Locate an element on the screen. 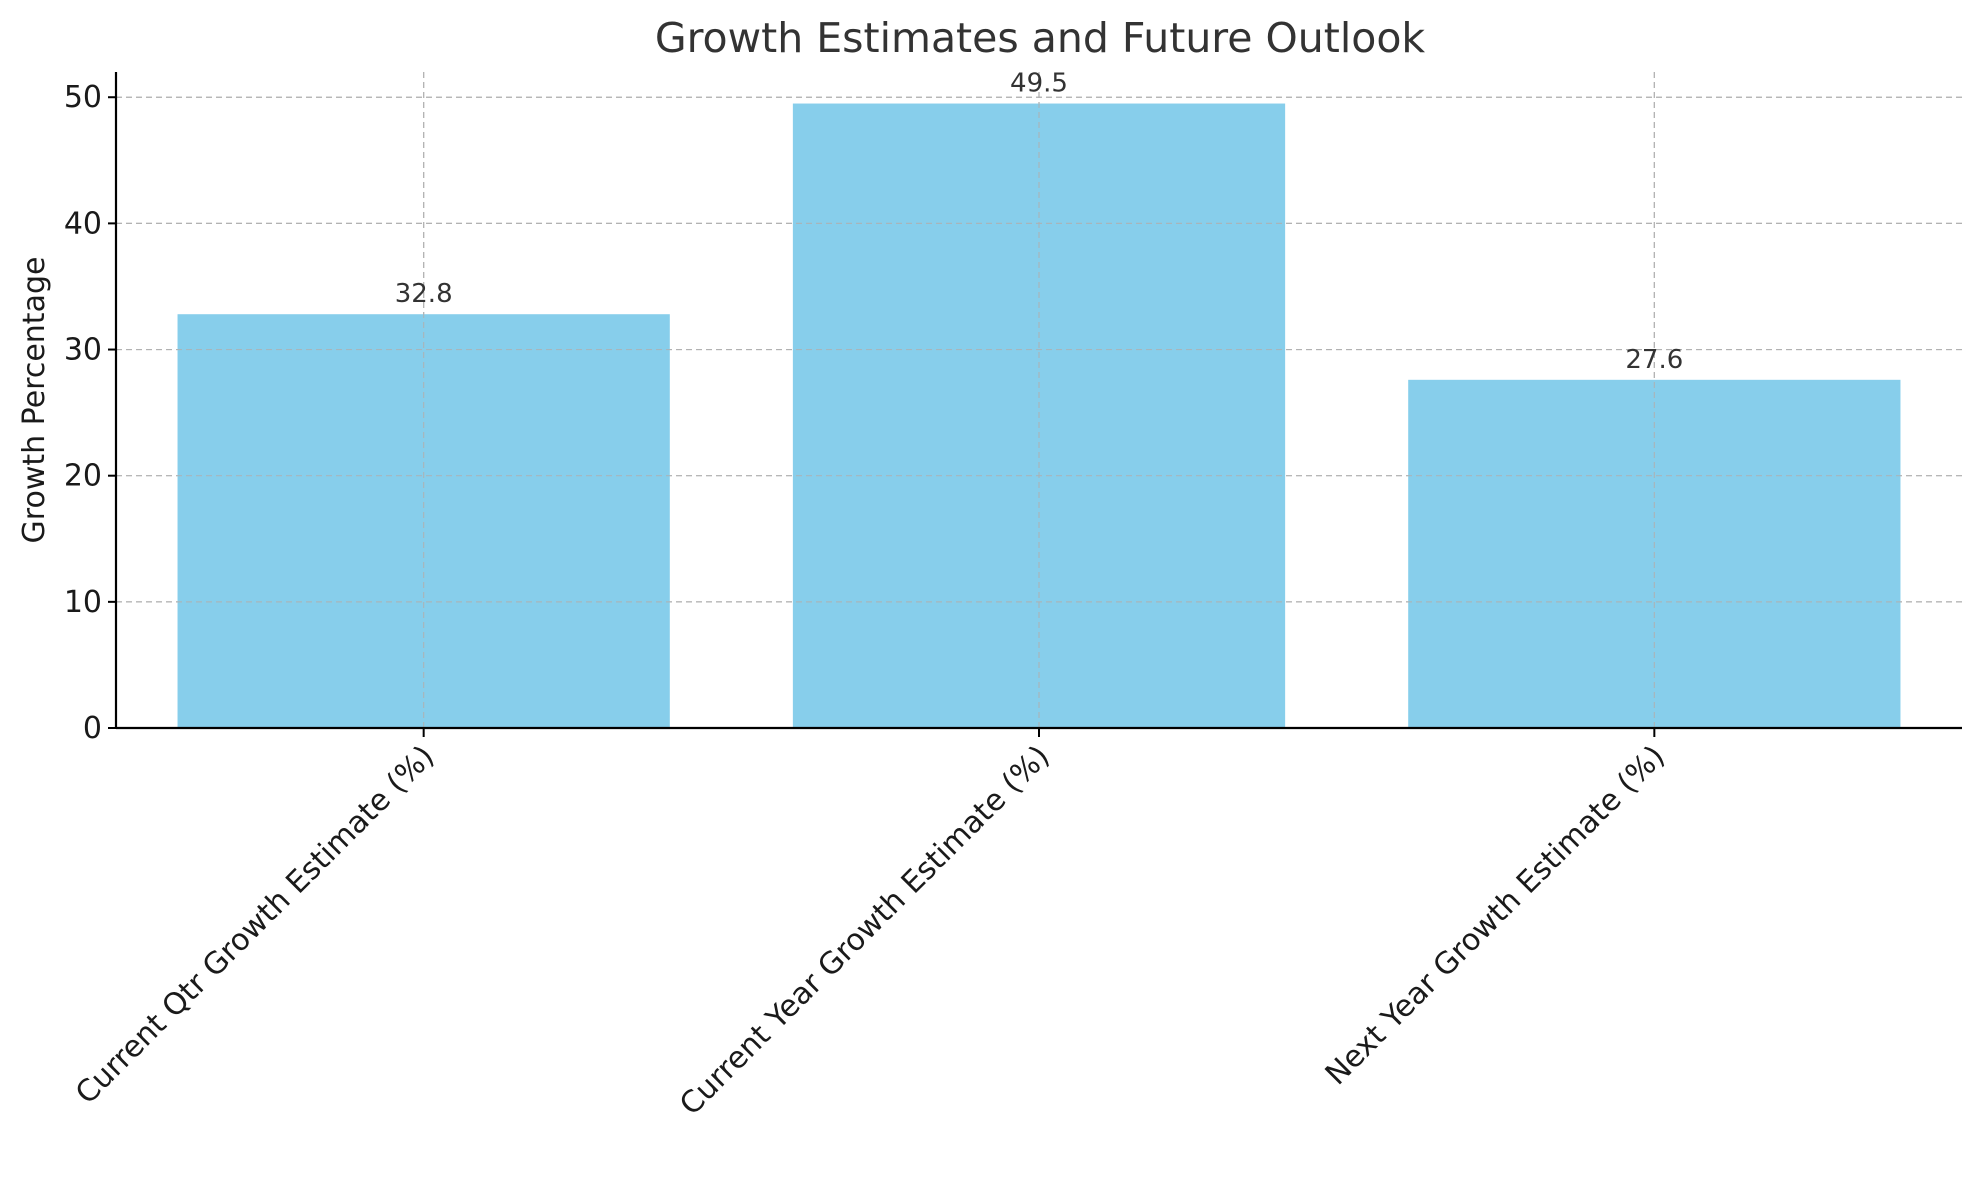  x-tick-label: Current Year Growth Estimate (%) is located at coordinates (865, 931).